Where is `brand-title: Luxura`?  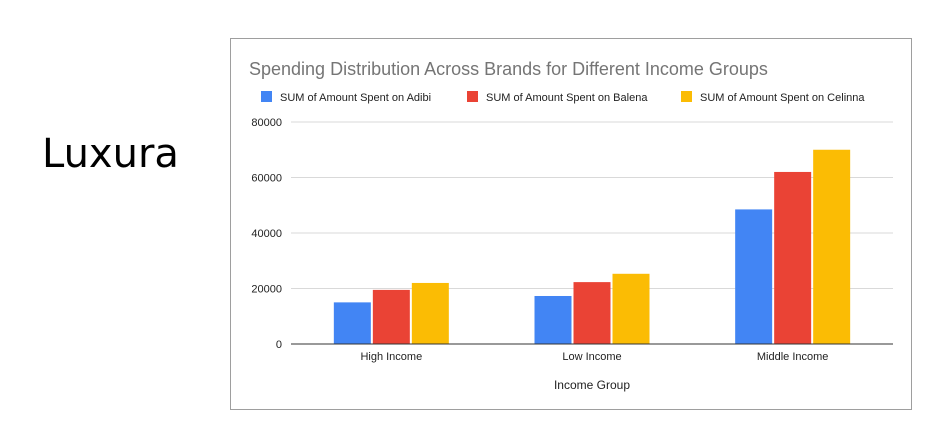 brand-title: Luxura is located at coordinates (110, 154).